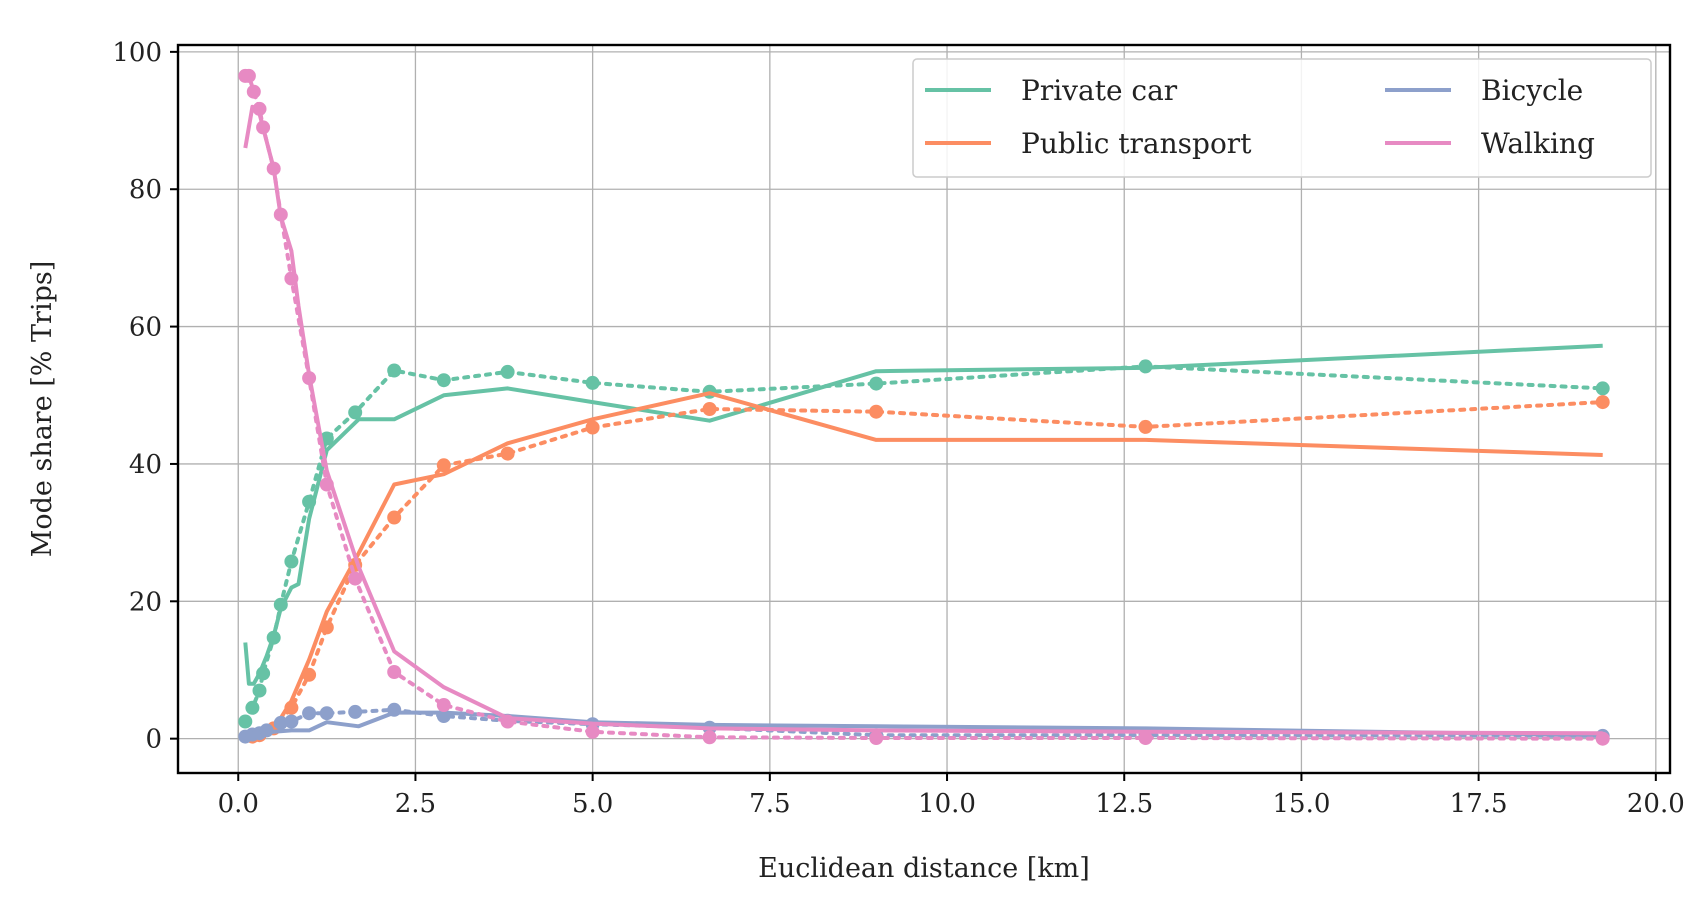  I want to click on legend-item-private-car: Private car, so click(1051, 90).